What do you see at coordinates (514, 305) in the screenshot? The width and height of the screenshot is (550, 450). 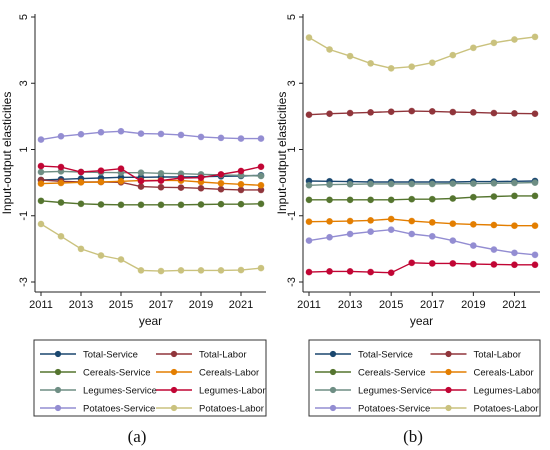 I see `x-tick-label: 2021` at bounding box center [514, 305].